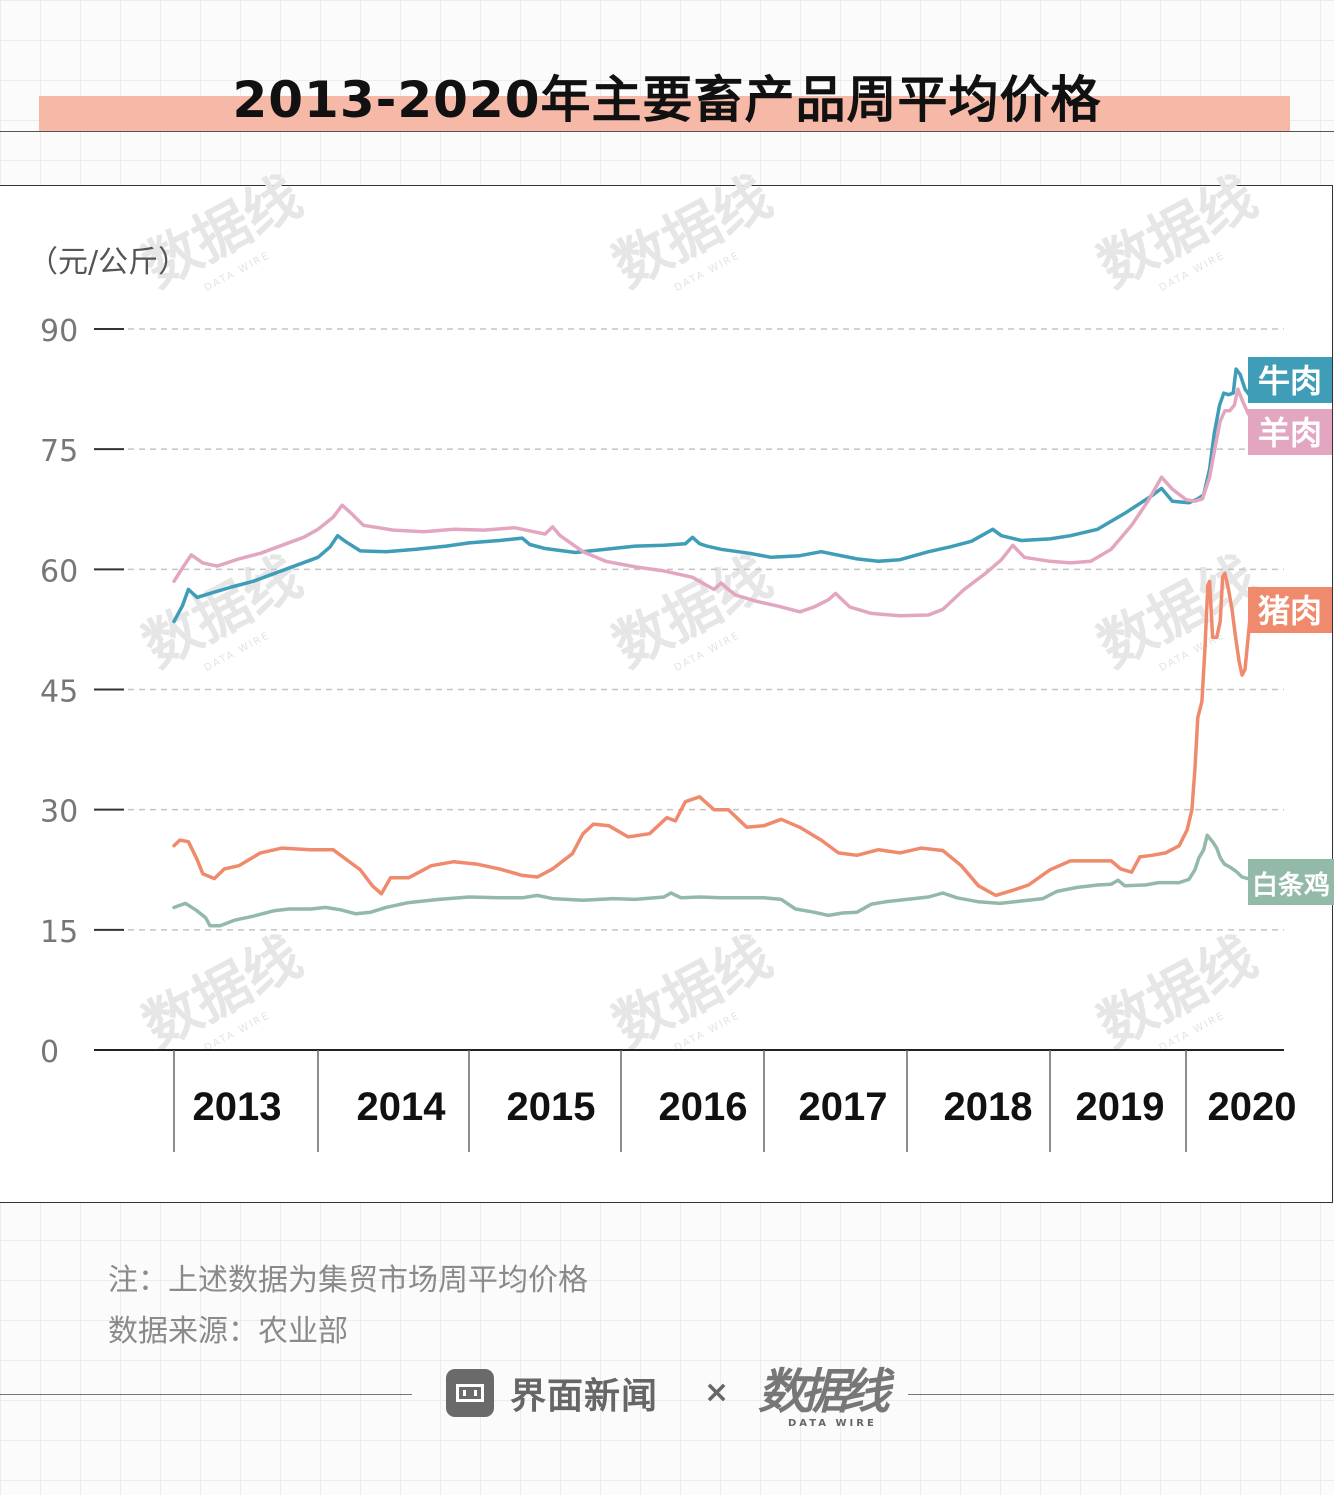 This screenshot has height=1495, width=1334. I want to click on x-tick-label: 2017, so click(843, 1107).